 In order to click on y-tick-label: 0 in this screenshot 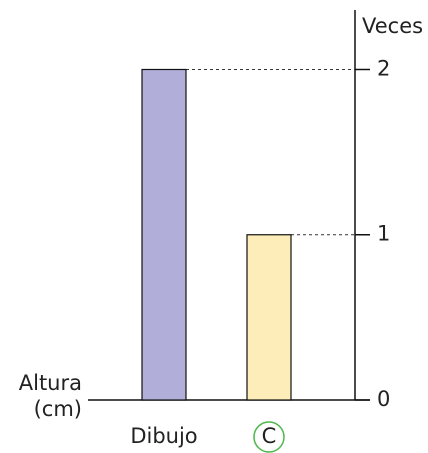, I will do `click(383, 399)`.